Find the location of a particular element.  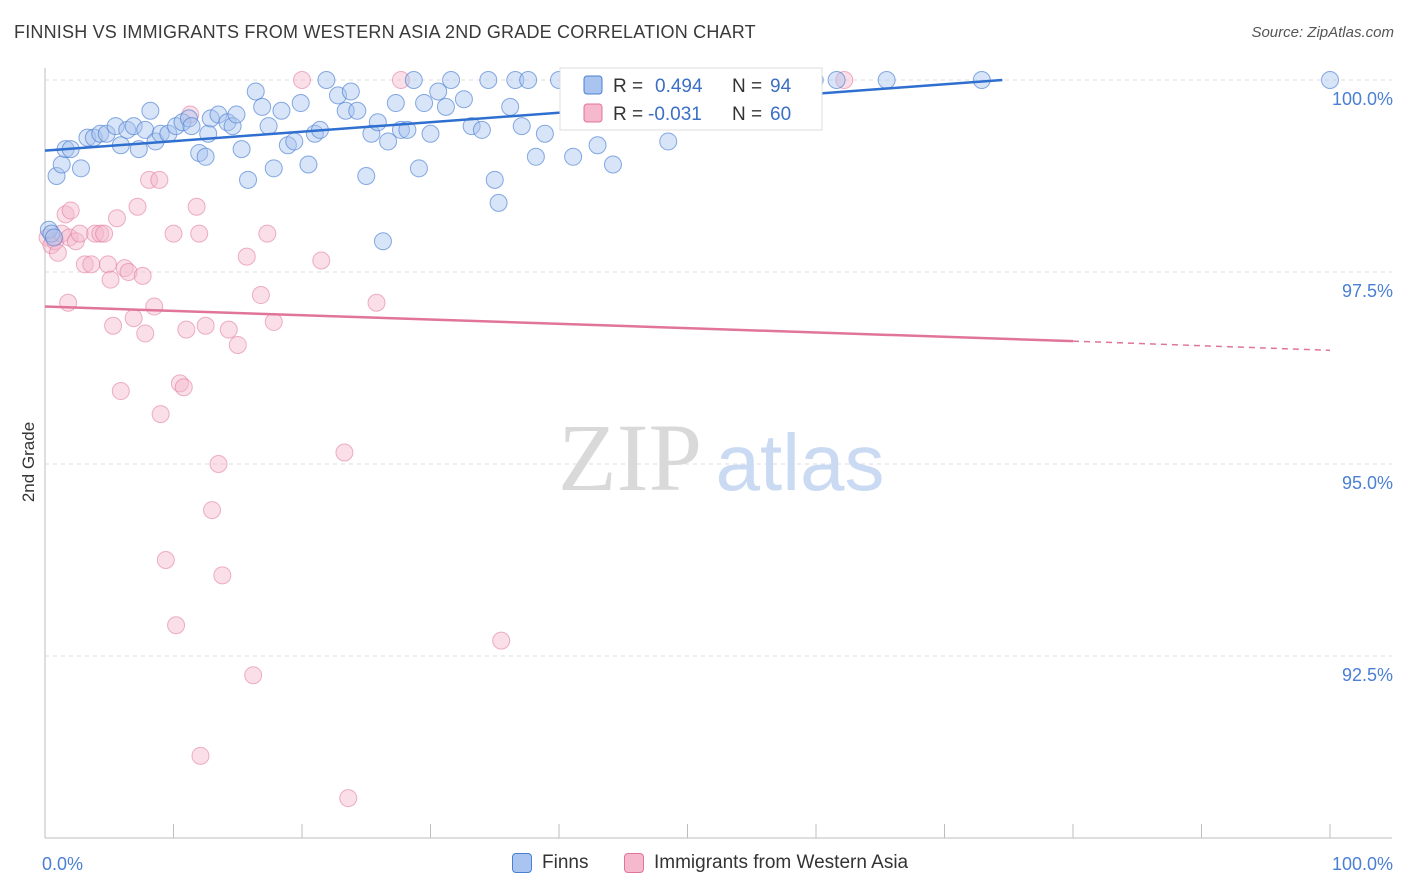

legend-item-western-asia: Immigrants from Western Asia is located at coordinates (766, 863).